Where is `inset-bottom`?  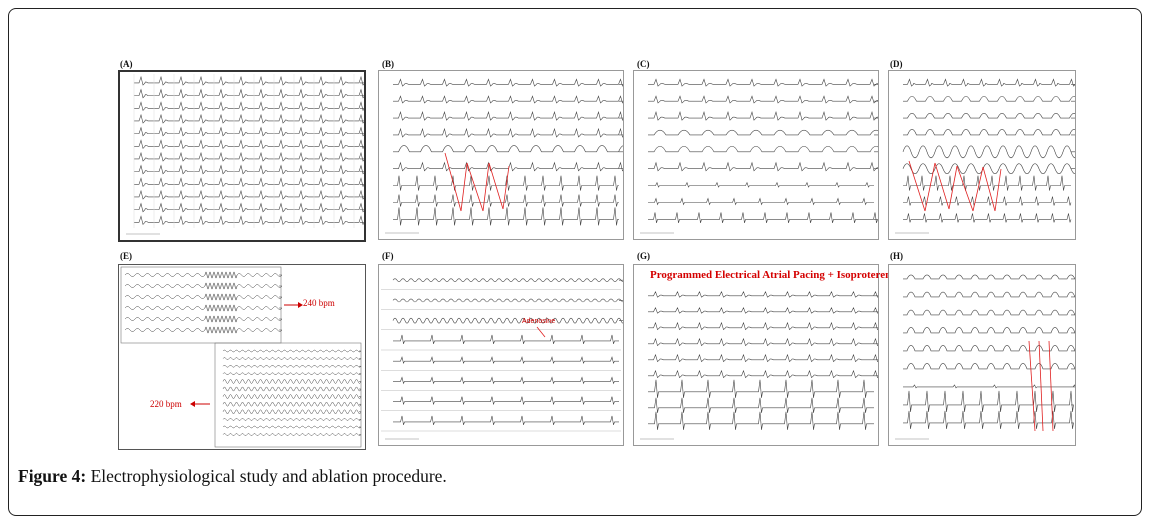
inset-bottom is located at coordinates (288, 395).